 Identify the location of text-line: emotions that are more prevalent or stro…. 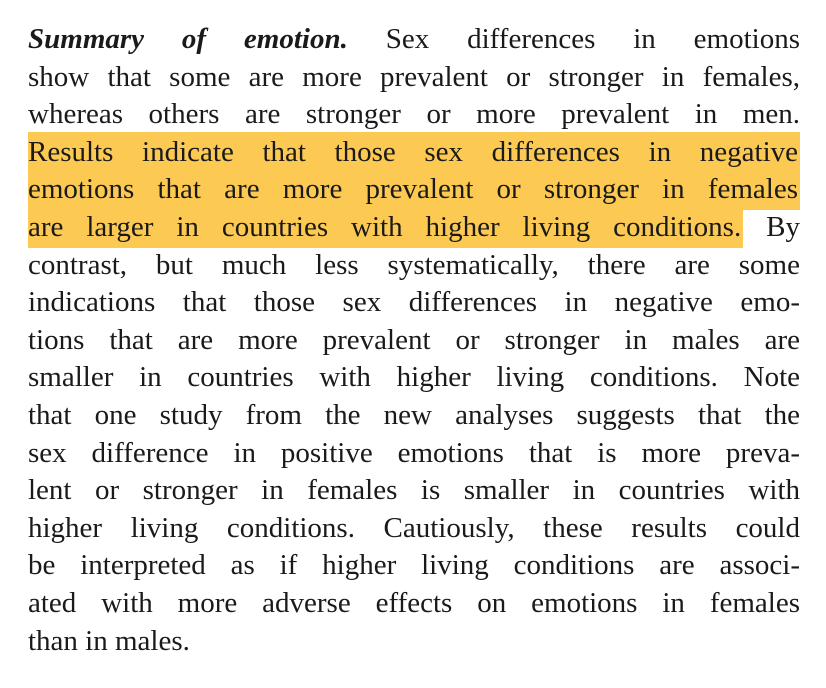
(414, 190).